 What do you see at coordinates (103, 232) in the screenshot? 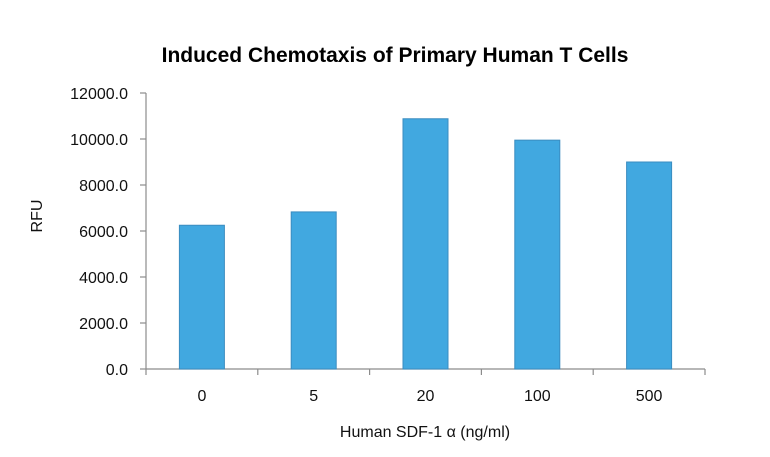
I see `y-tick-label: 6000.0` at bounding box center [103, 232].